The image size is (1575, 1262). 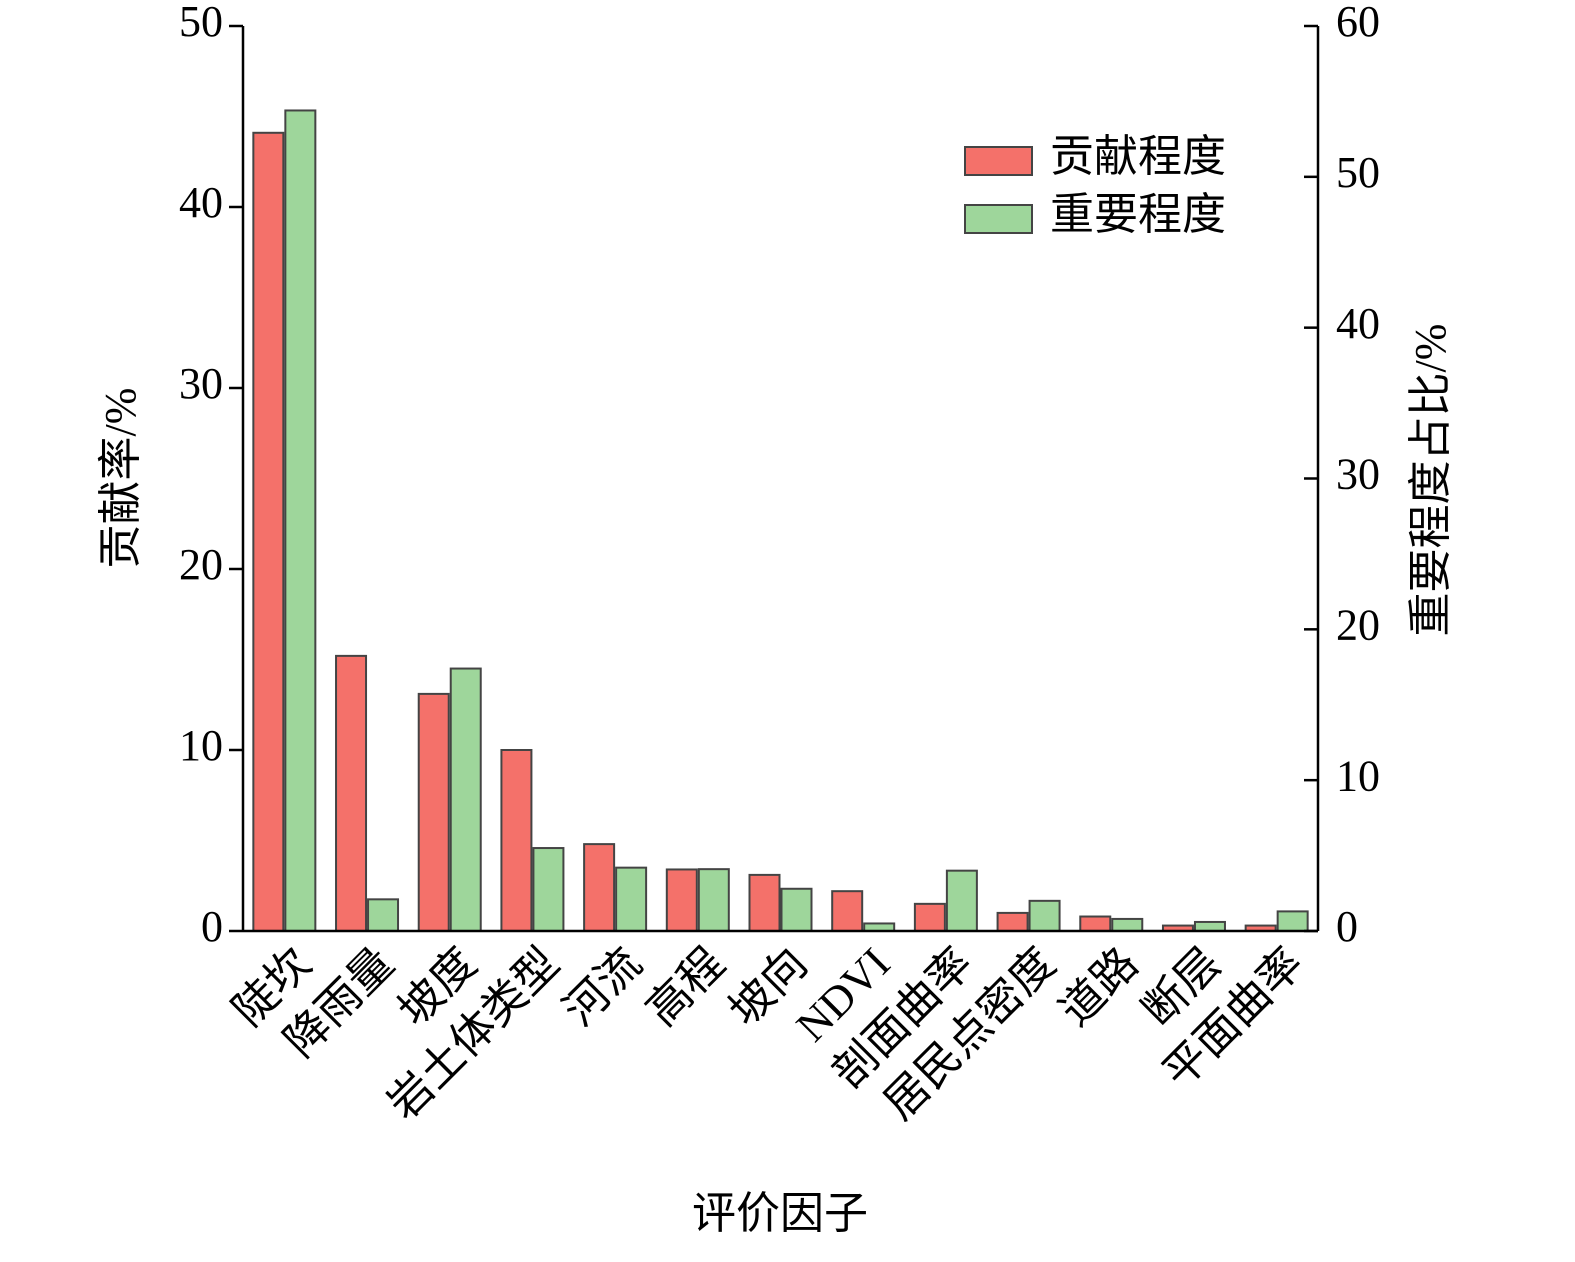 I want to click on y-tick-label: 50, so click(x=201, y=23).